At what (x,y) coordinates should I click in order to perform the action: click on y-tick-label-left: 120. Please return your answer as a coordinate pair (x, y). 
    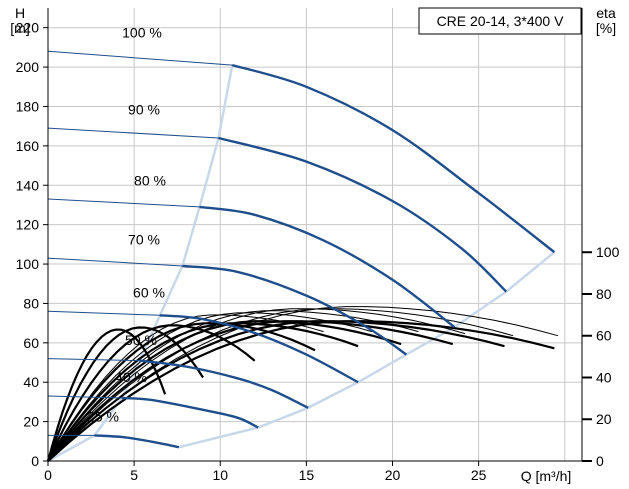
    Looking at the image, I should click on (28, 225).